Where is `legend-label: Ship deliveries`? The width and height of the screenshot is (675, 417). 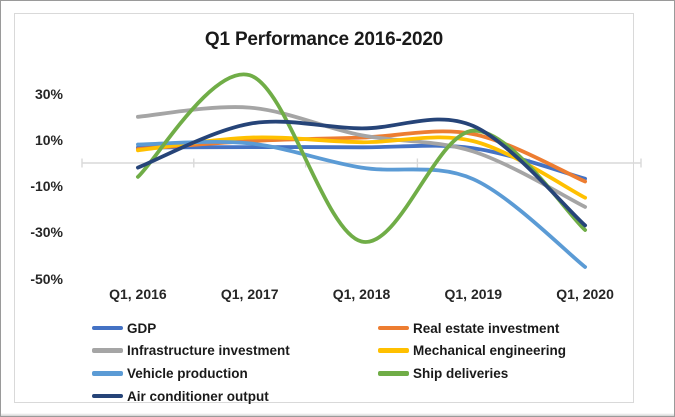 legend-label: Ship deliveries is located at coordinates (461, 373).